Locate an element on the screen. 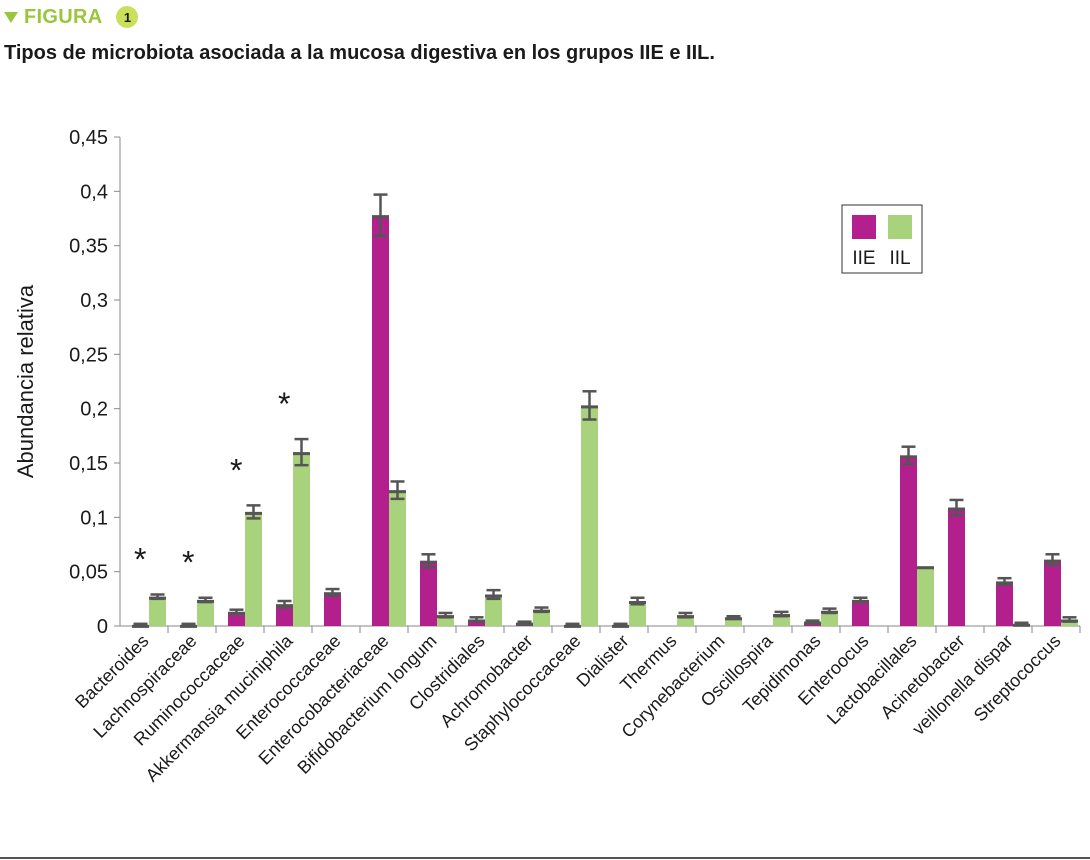  legend-swatch-IIL is located at coordinates (900, 227).